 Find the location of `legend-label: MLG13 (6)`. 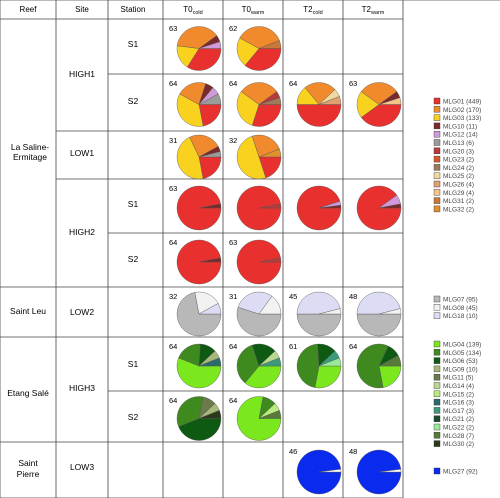

legend-label: MLG13 (6) is located at coordinates (458, 143).